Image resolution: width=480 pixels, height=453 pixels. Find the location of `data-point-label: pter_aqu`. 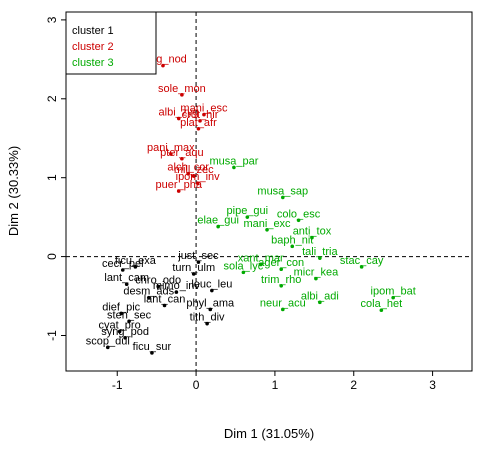

data-point-label: pter_aqu is located at coordinates (181, 153).